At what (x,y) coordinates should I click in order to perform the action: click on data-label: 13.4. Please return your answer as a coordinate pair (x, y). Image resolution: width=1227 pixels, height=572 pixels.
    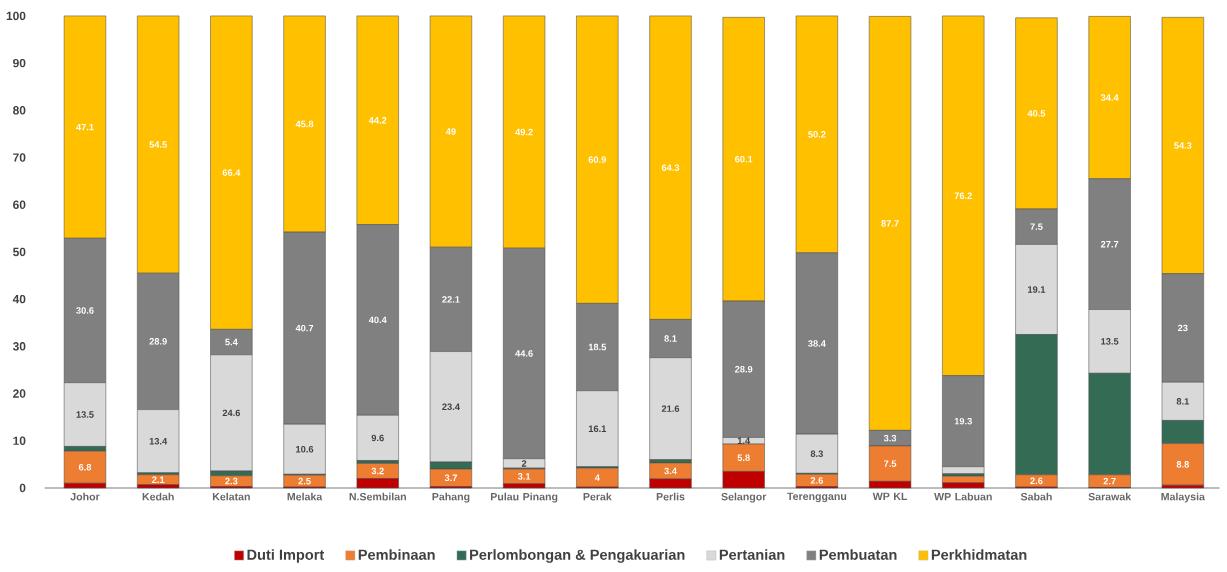
    Looking at the image, I should click on (158, 441).